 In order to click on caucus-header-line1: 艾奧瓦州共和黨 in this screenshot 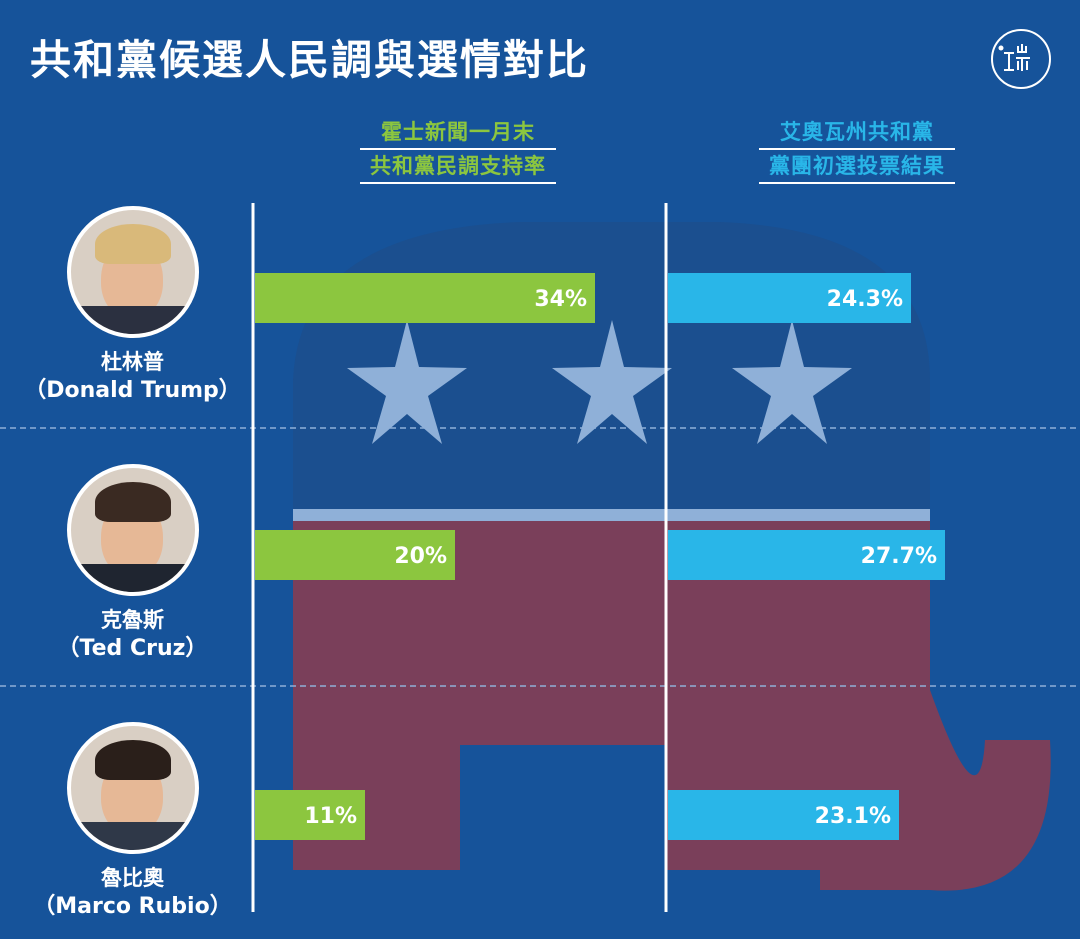, I will do `click(857, 132)`.